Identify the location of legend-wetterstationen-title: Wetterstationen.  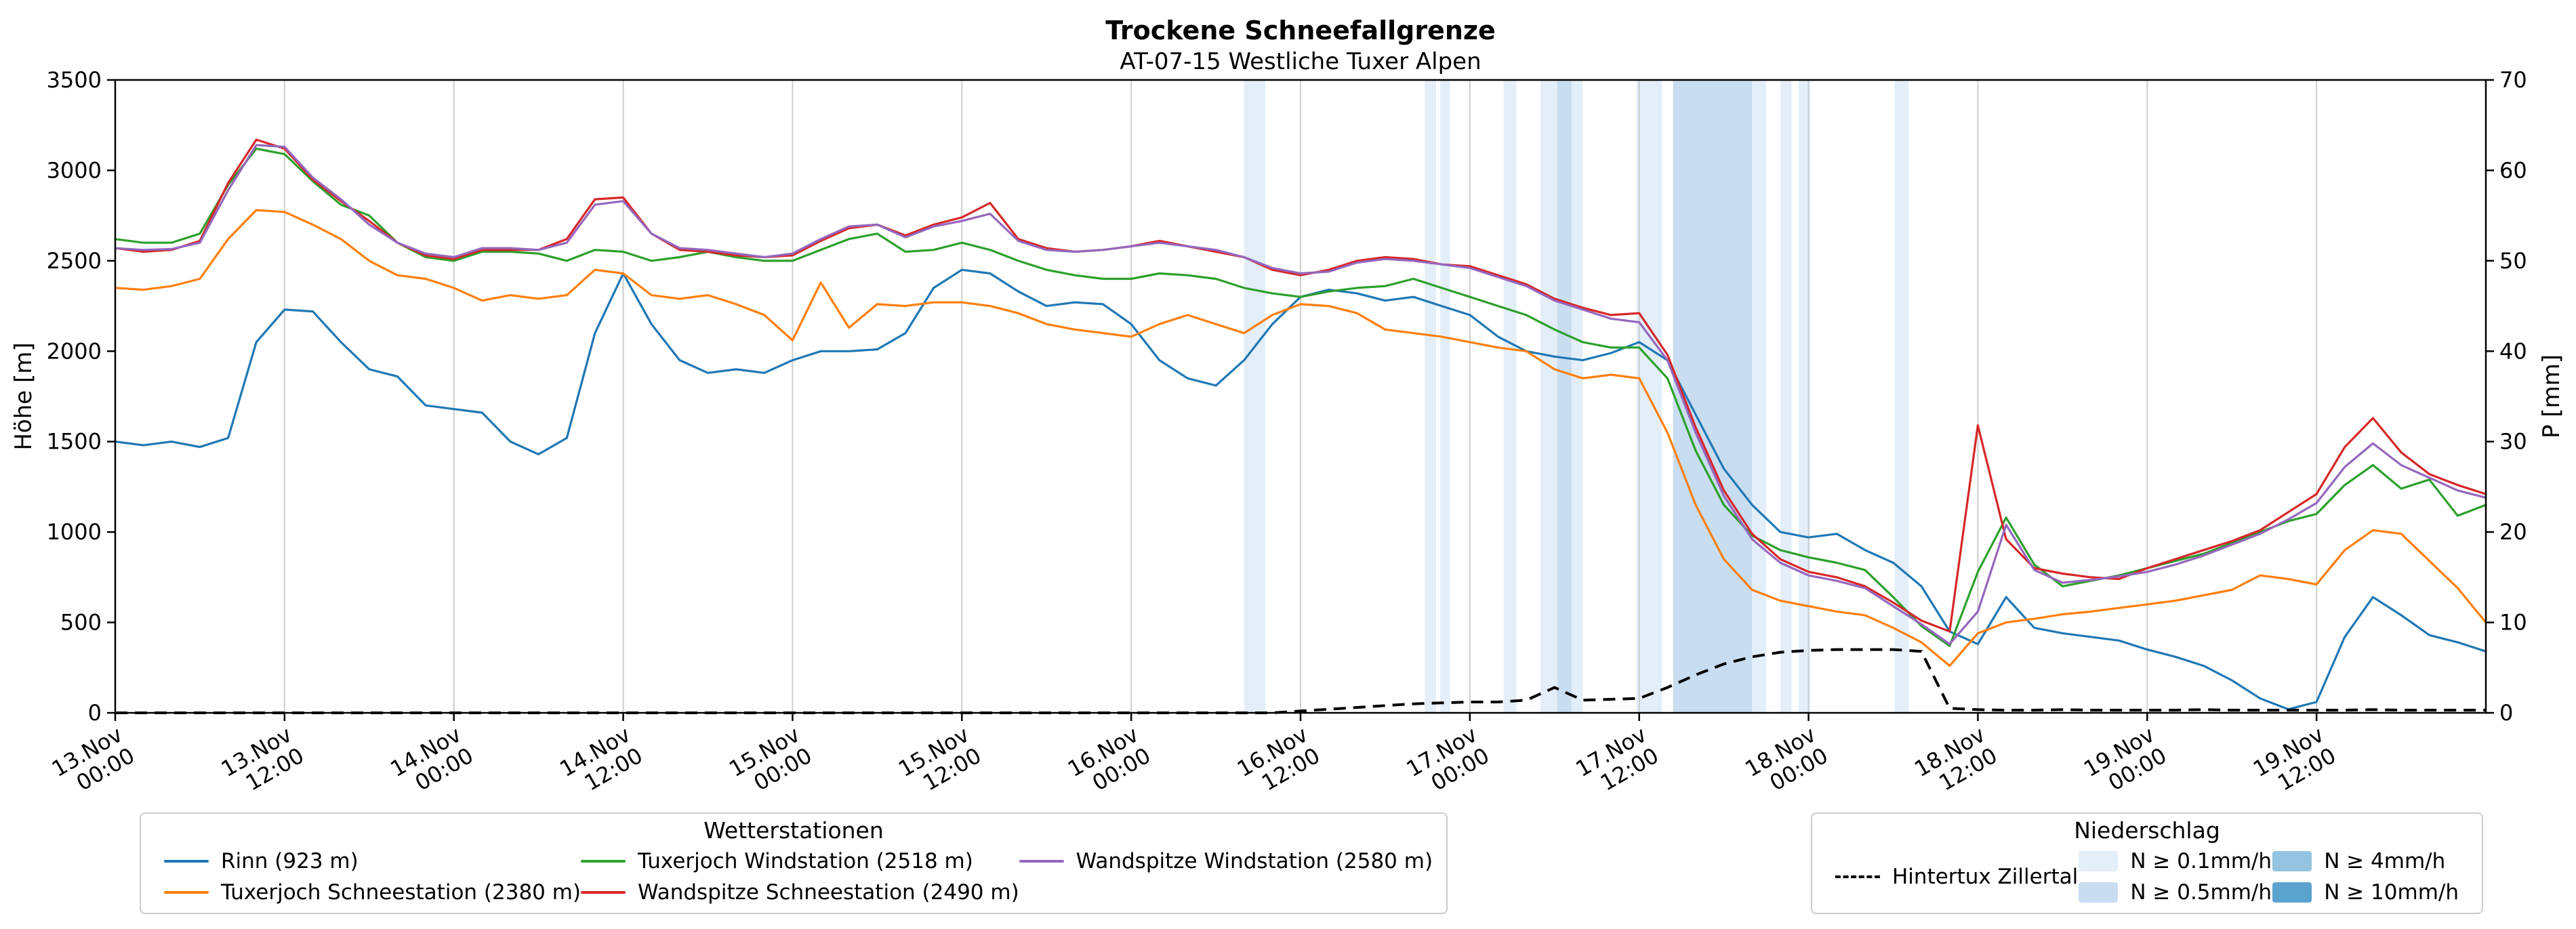
(793, 830).